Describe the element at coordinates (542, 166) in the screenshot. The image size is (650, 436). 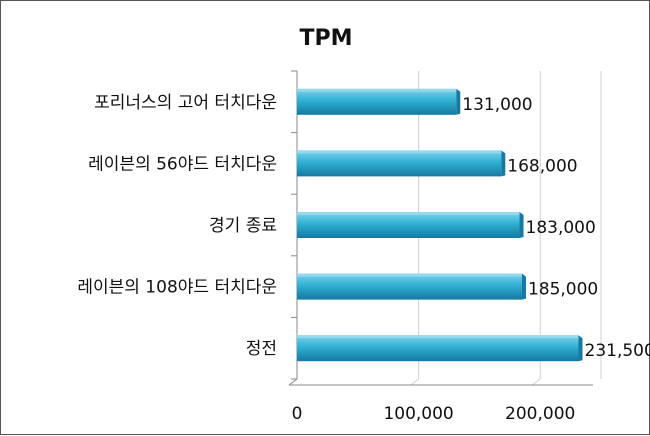
I see `value-label: 168,000` at that location.